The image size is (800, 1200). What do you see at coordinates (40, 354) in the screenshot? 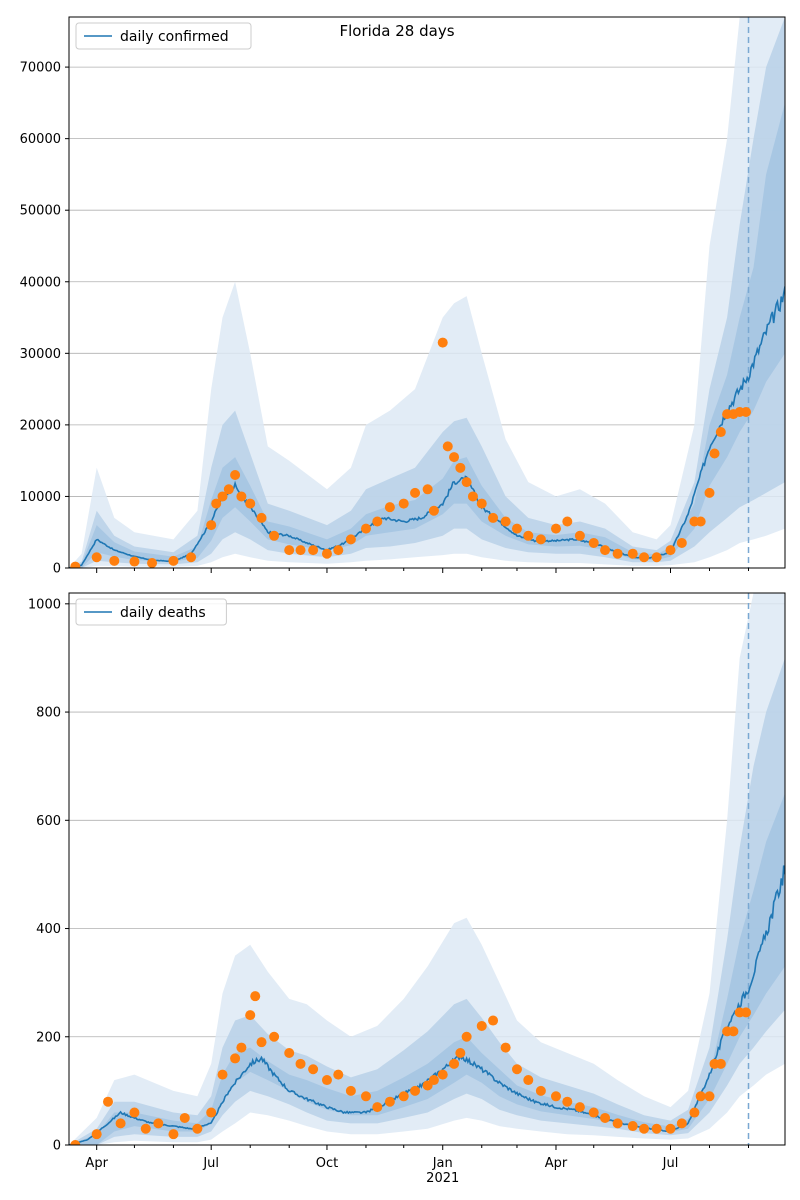
I see `y-tick-label: 30000` at bounding box center [40, 354].